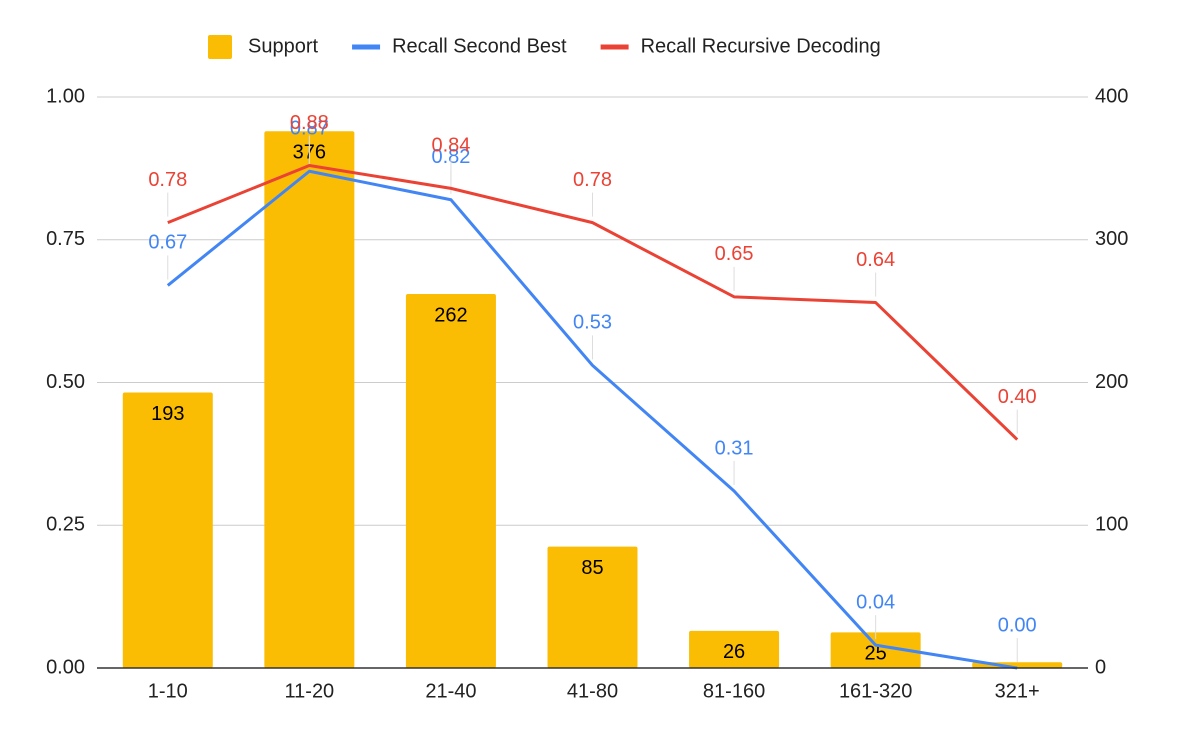 The image size is (1200, 742). What do you see at coordinates (65, 667) in the screenshot?
I see `y-tick-label: 0.00` at bounding box center [65, 667].